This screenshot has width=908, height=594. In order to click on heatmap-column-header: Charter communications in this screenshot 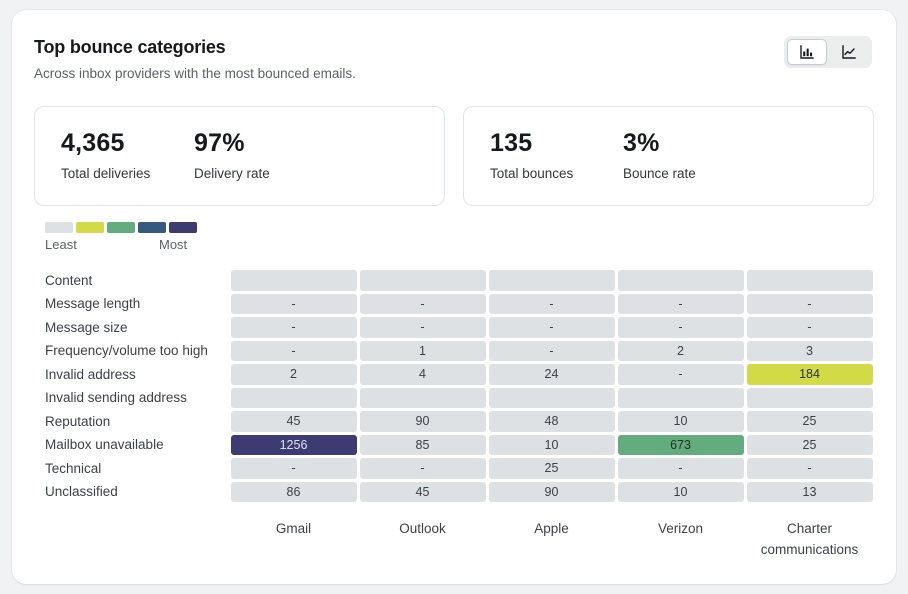, I will do `click(809, 539)`.